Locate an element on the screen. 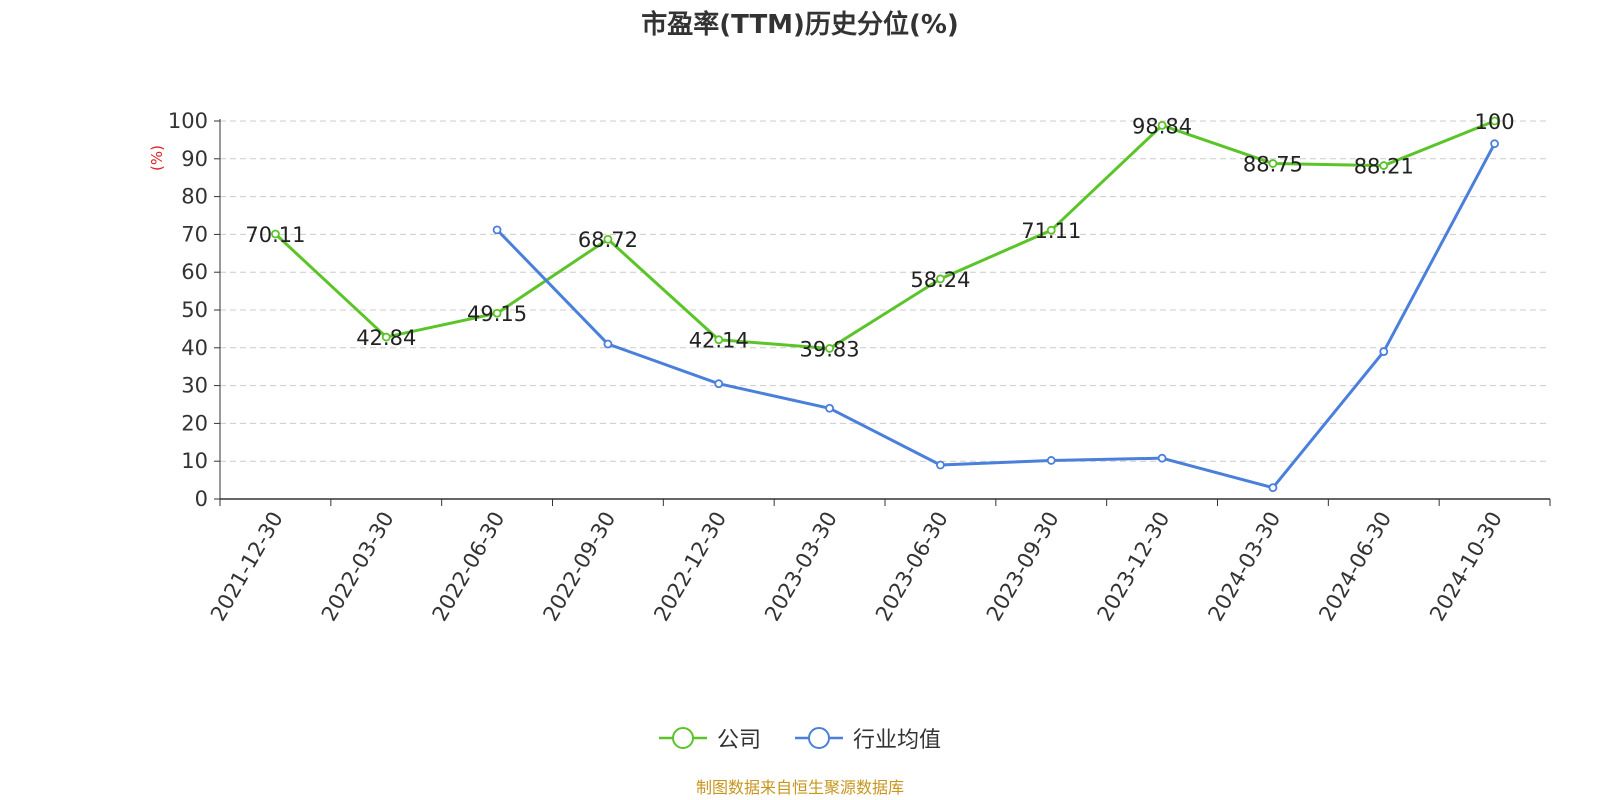 The image size is (1600, 800). y-tick-label: 0 is located at coordinates (201, 499).